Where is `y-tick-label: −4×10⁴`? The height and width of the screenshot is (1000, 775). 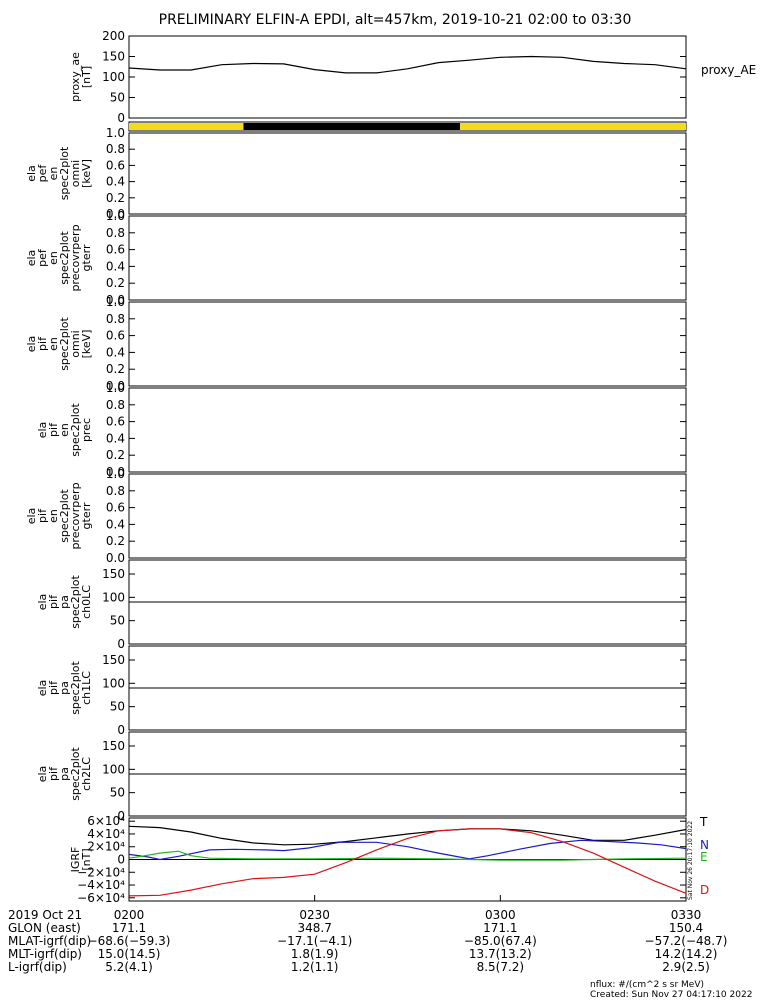 y-tick-label: −4×10⁴ is located at coordinates (101, 885).